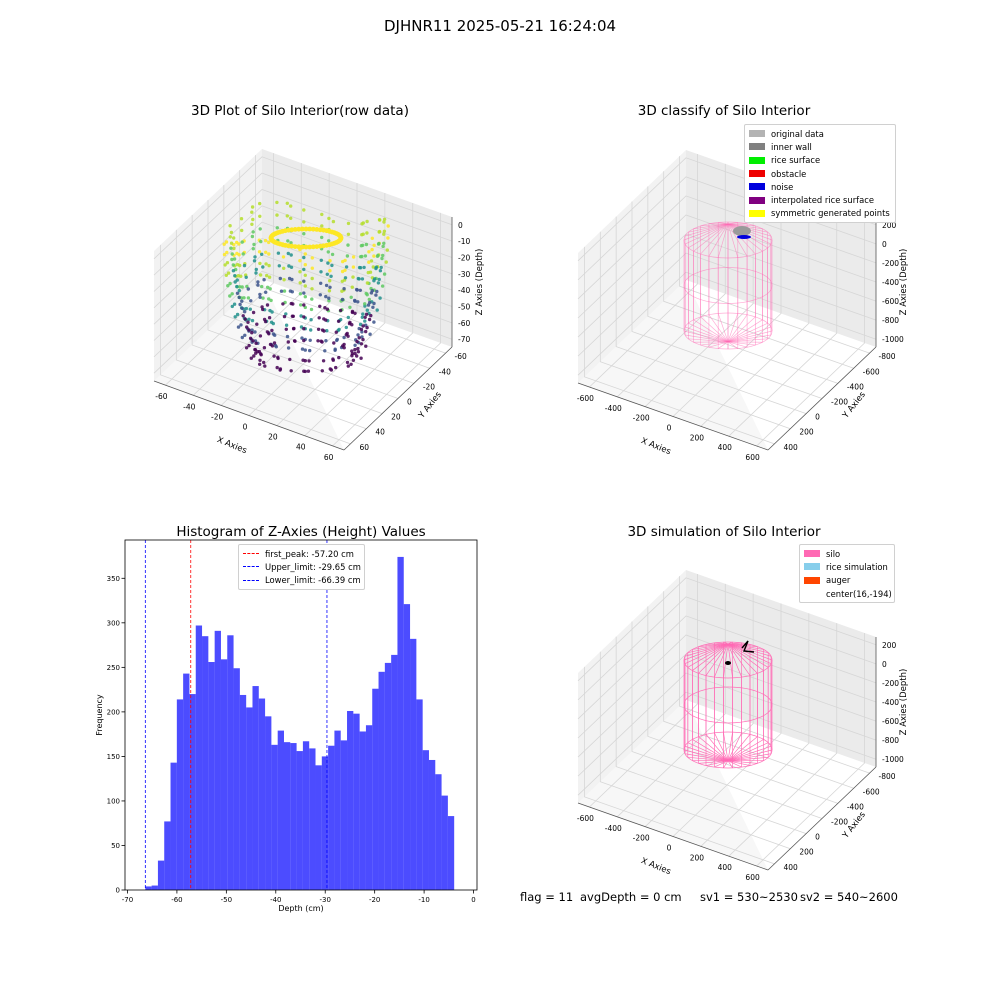 This screenshot has width=1000, height=1000. Describe the element at coordinates (728, 285) in the screenshot. I see `silo-mid-ring` at that location.